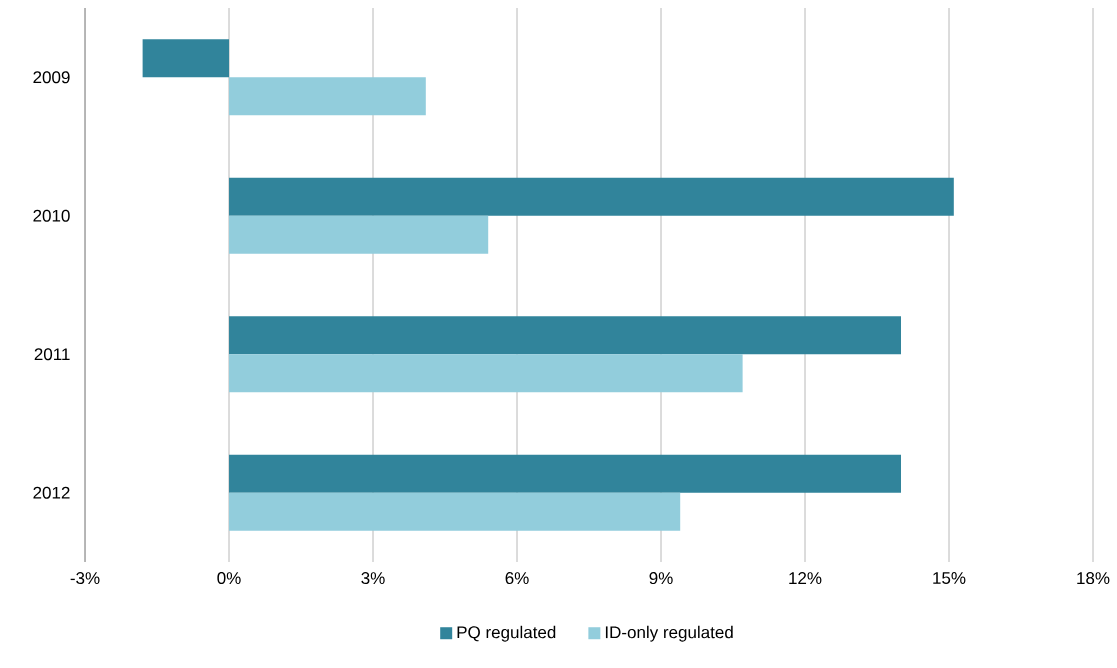  What do you see at coordinates (51, 77) in the screenshot?
I see `y-tick-label: 2009` at bounding box center [51, 77].